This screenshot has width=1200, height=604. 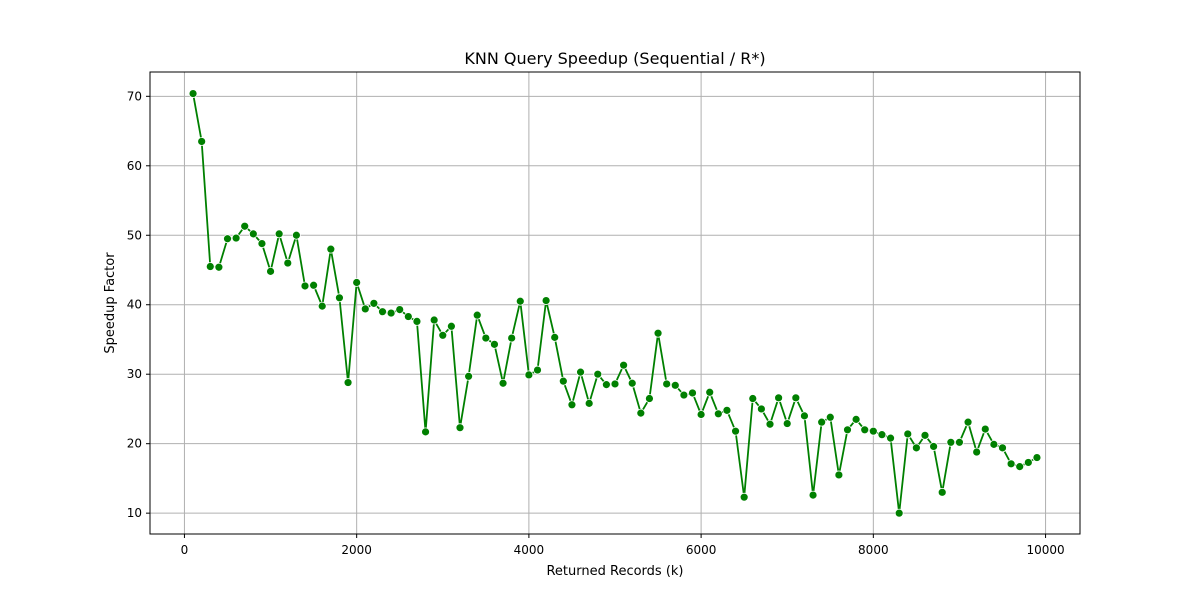 I want to click on y-tick-label: 40, so click(x=134, y=305).